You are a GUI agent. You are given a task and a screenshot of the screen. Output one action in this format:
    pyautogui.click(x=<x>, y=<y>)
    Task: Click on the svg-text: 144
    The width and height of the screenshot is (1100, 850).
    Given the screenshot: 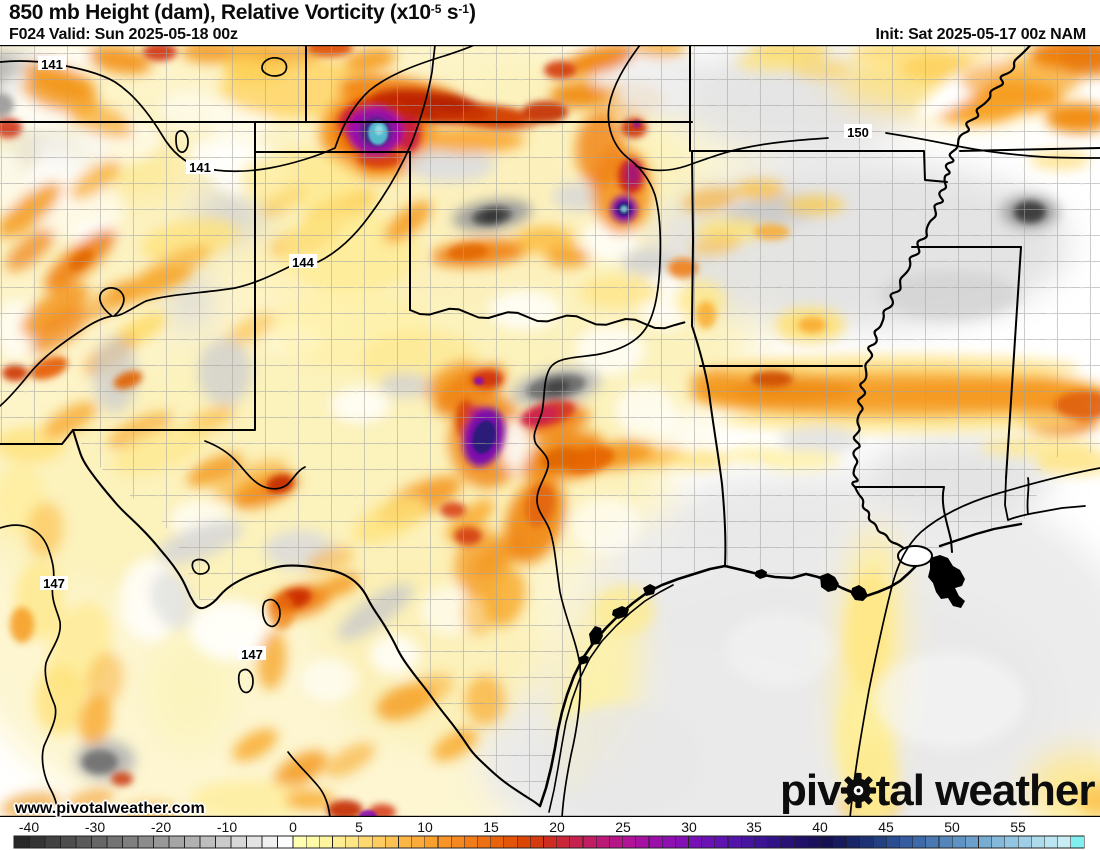 What is the action you would take?
    pyautogui.click(x=303, y=262)
    